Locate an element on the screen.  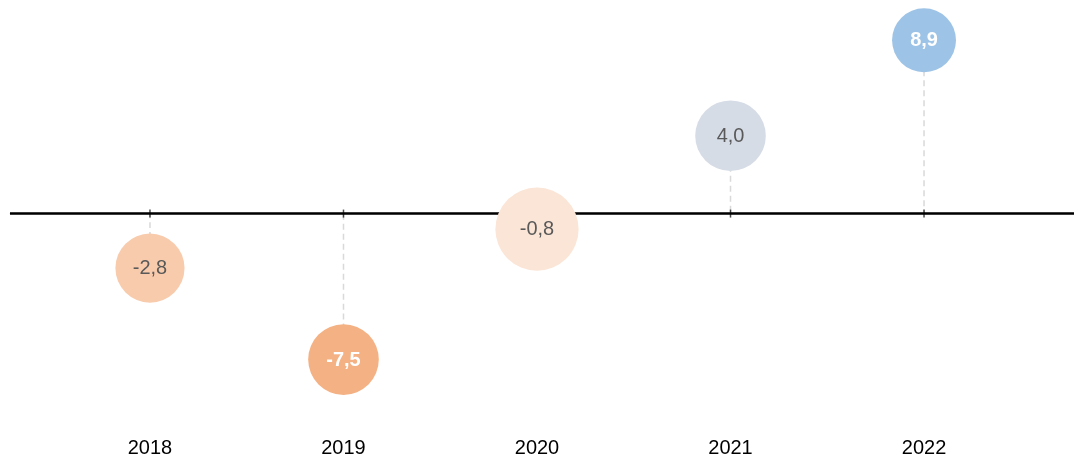
x-tick-label: 2019 is located at coordinates (343, 447).